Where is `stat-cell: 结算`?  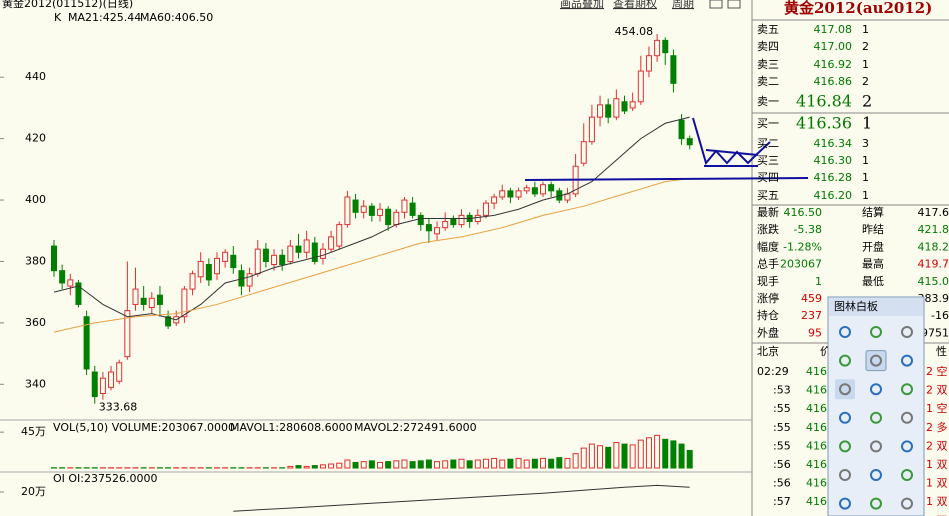
stat-cell: 结算 is located at coordinates (873, 212).